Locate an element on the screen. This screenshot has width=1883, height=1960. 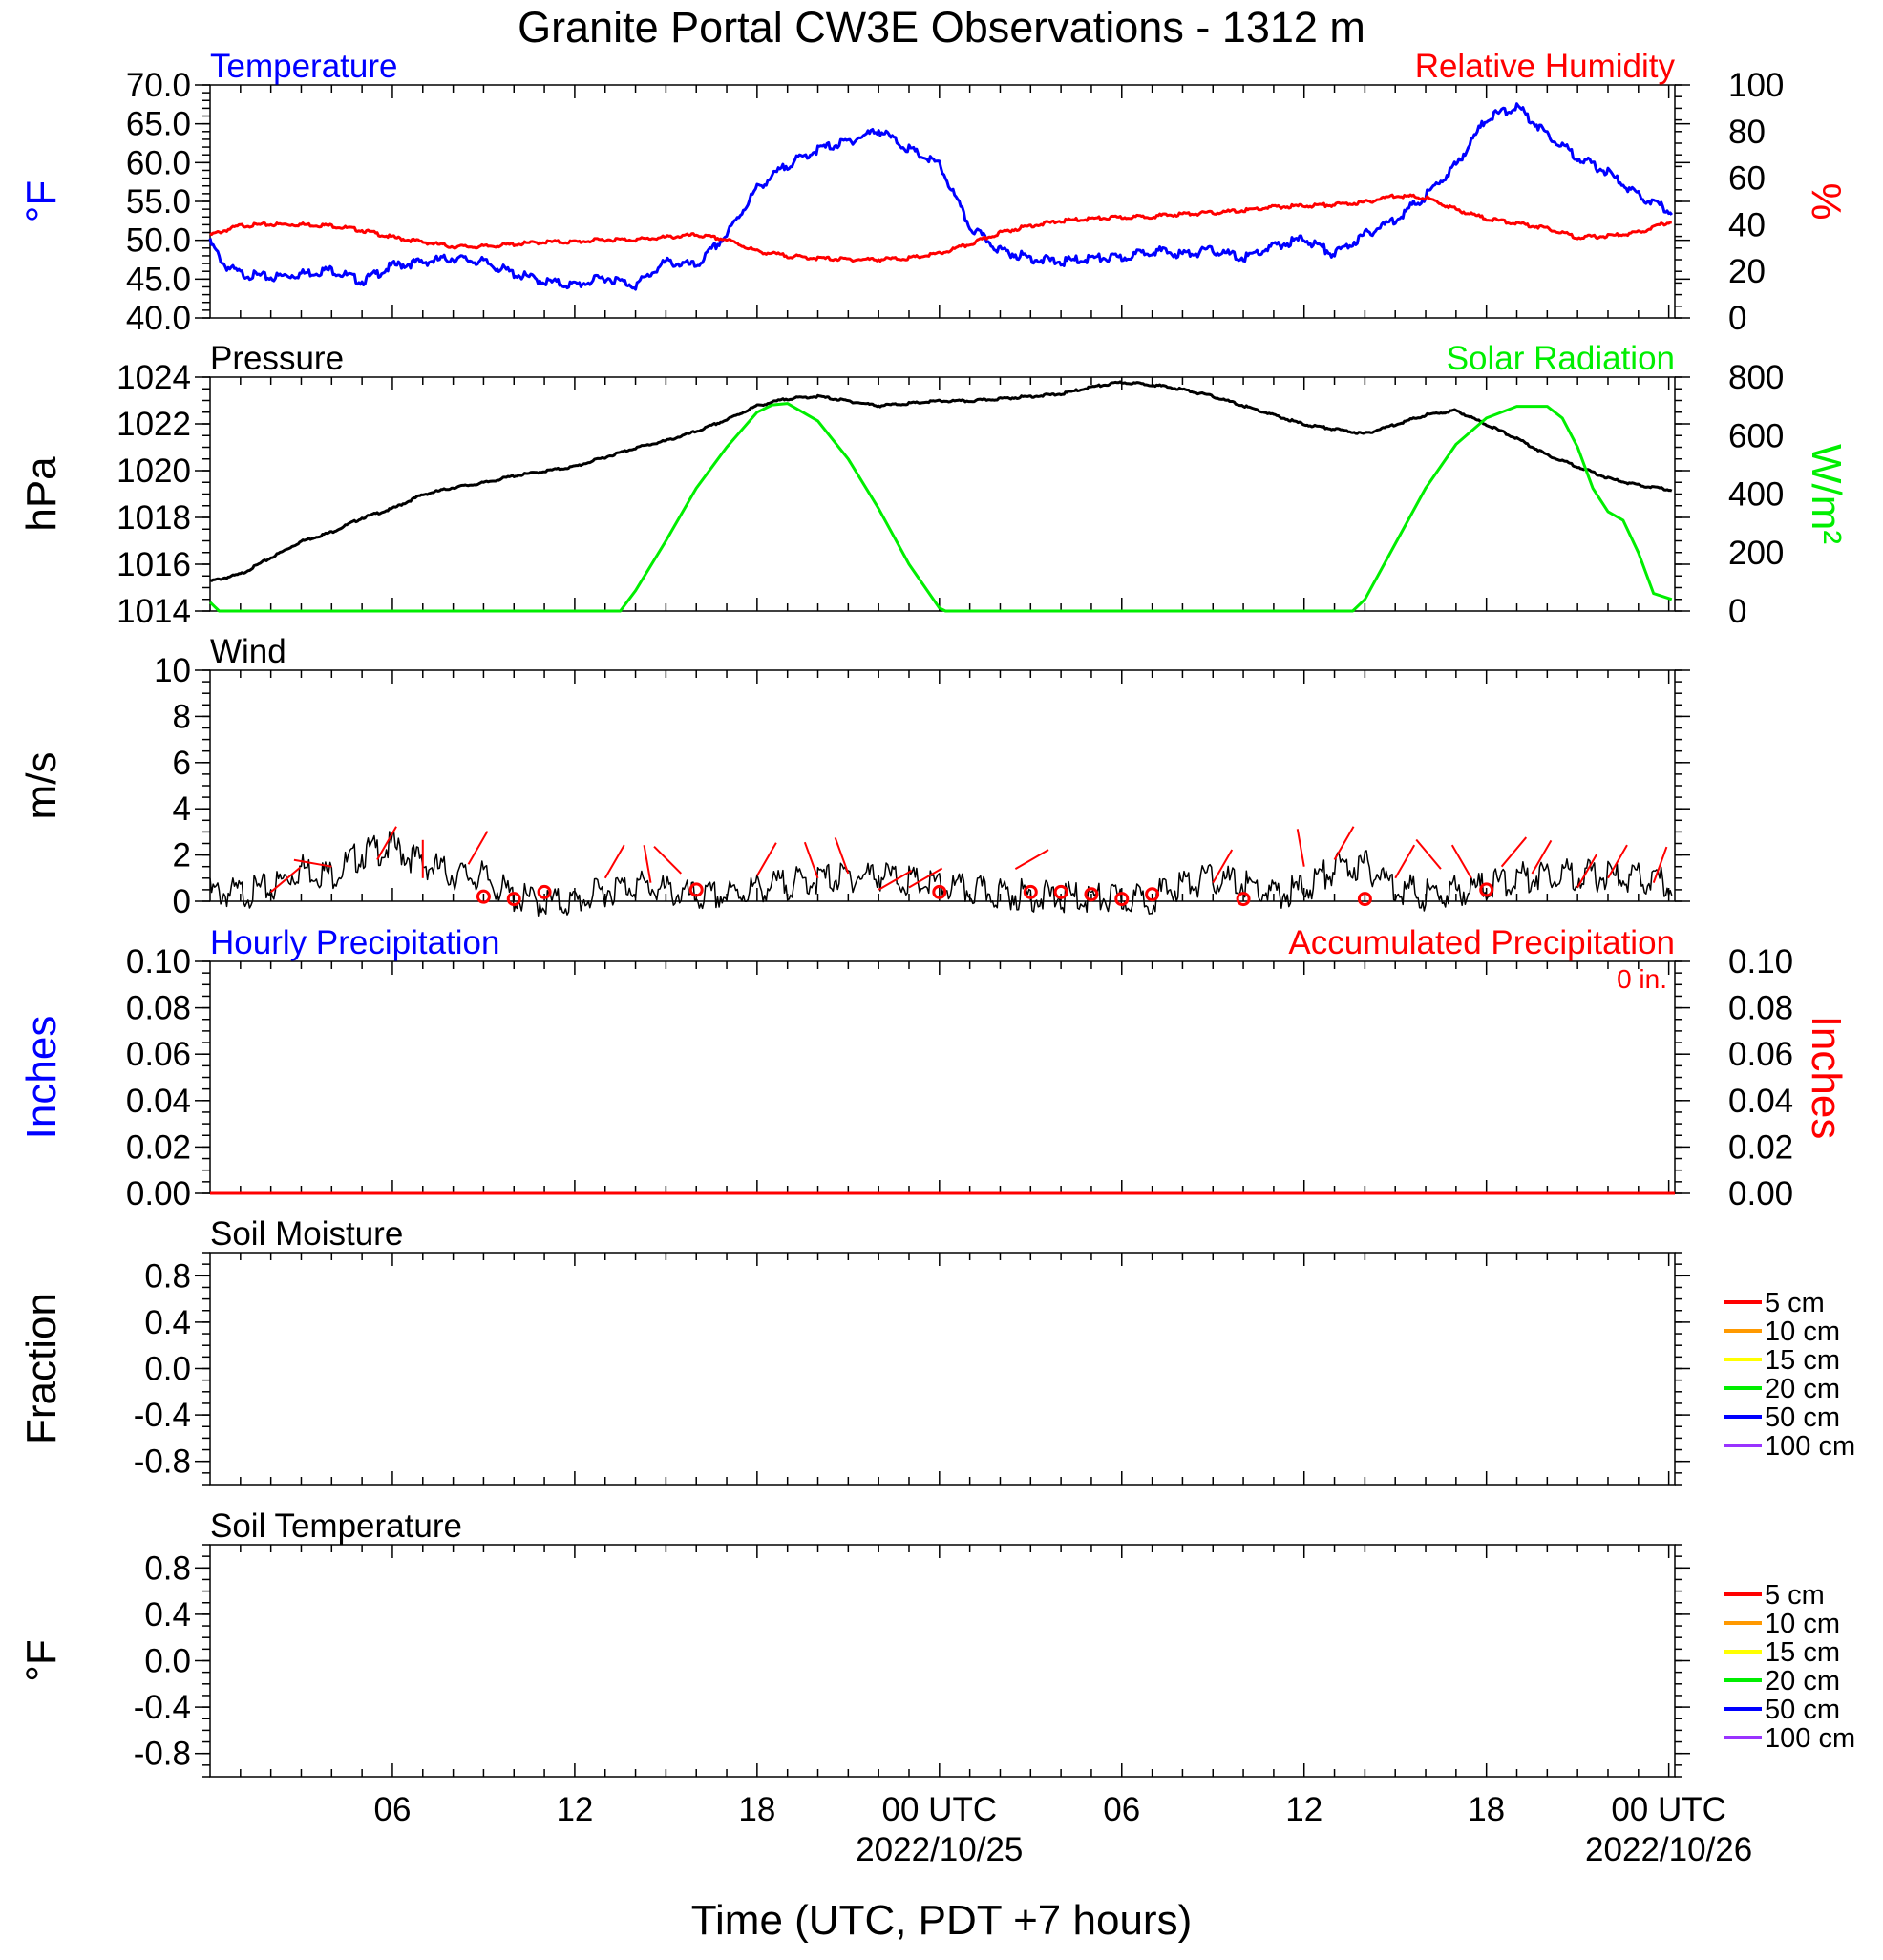
y-tick-label-left: -0.4 is located at coordinates (162, 1707).